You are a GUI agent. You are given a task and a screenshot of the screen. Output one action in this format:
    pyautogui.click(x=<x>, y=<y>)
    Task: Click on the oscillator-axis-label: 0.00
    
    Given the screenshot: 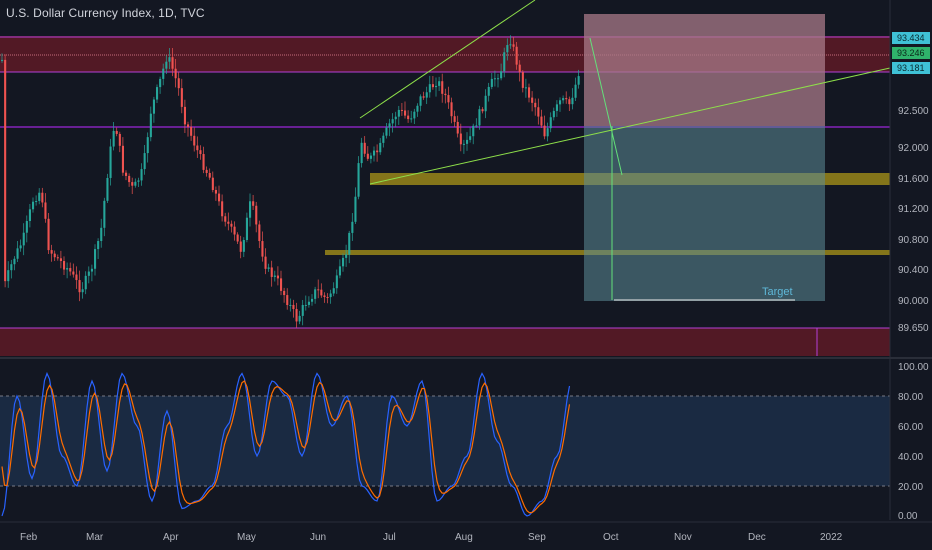 What is the action you would take?
    pyautogui.click(x=908, y=516)
    